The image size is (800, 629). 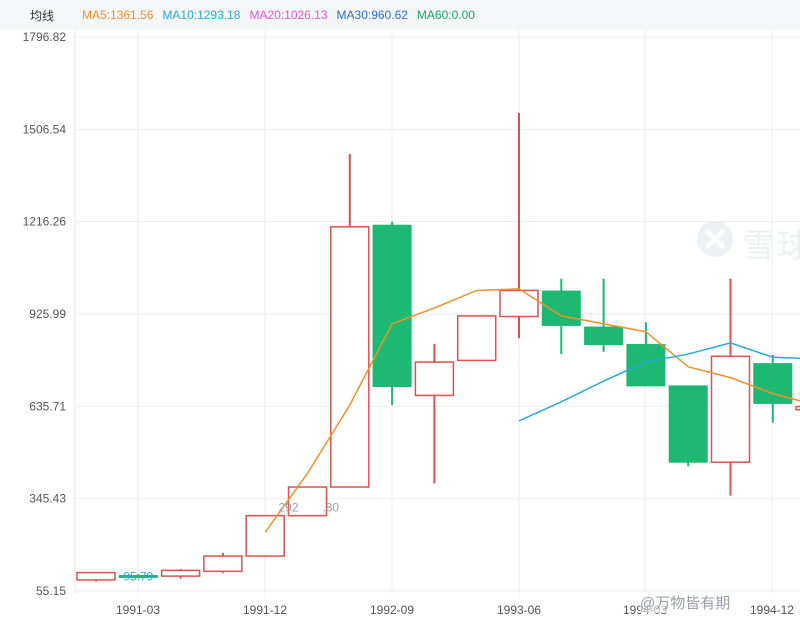 What do you see at coordinates (47, 499) in the screenshot?
I see `y-tick-label: 345.43` at bounding box center [47, 499].